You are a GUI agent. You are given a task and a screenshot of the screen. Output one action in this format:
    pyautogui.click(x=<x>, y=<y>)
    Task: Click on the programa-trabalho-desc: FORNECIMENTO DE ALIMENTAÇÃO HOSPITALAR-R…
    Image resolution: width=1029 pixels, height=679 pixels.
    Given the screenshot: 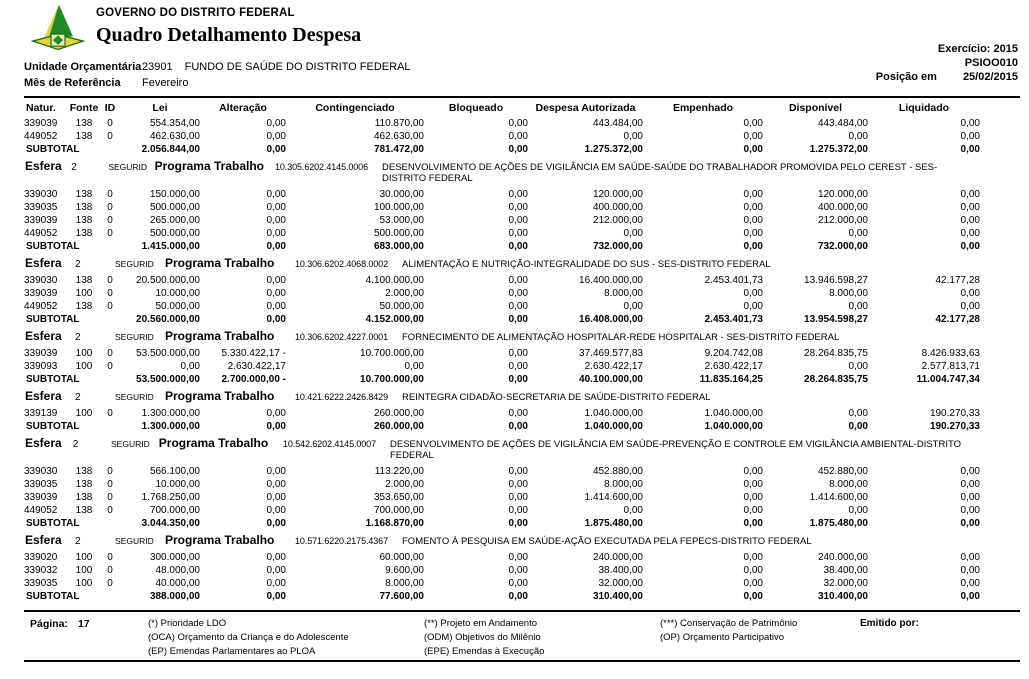 What is the action you would take?
    pyautogui.click(x=621, y=337)
    